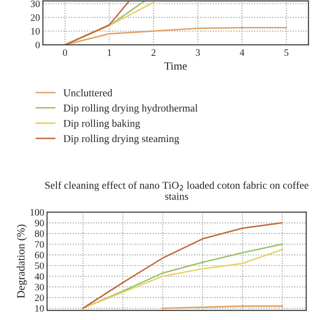 The width and height of the screenshot is (320, 320). I want to click on y-tick-label: 100, so click(37, 212).